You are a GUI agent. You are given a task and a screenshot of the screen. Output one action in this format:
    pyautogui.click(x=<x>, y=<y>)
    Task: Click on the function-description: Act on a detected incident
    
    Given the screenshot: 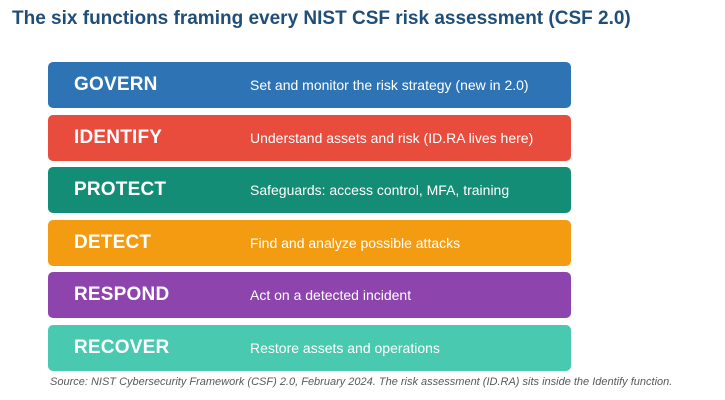 What is the action you would take?
    pyautogui.click(x=331, y=295)
    